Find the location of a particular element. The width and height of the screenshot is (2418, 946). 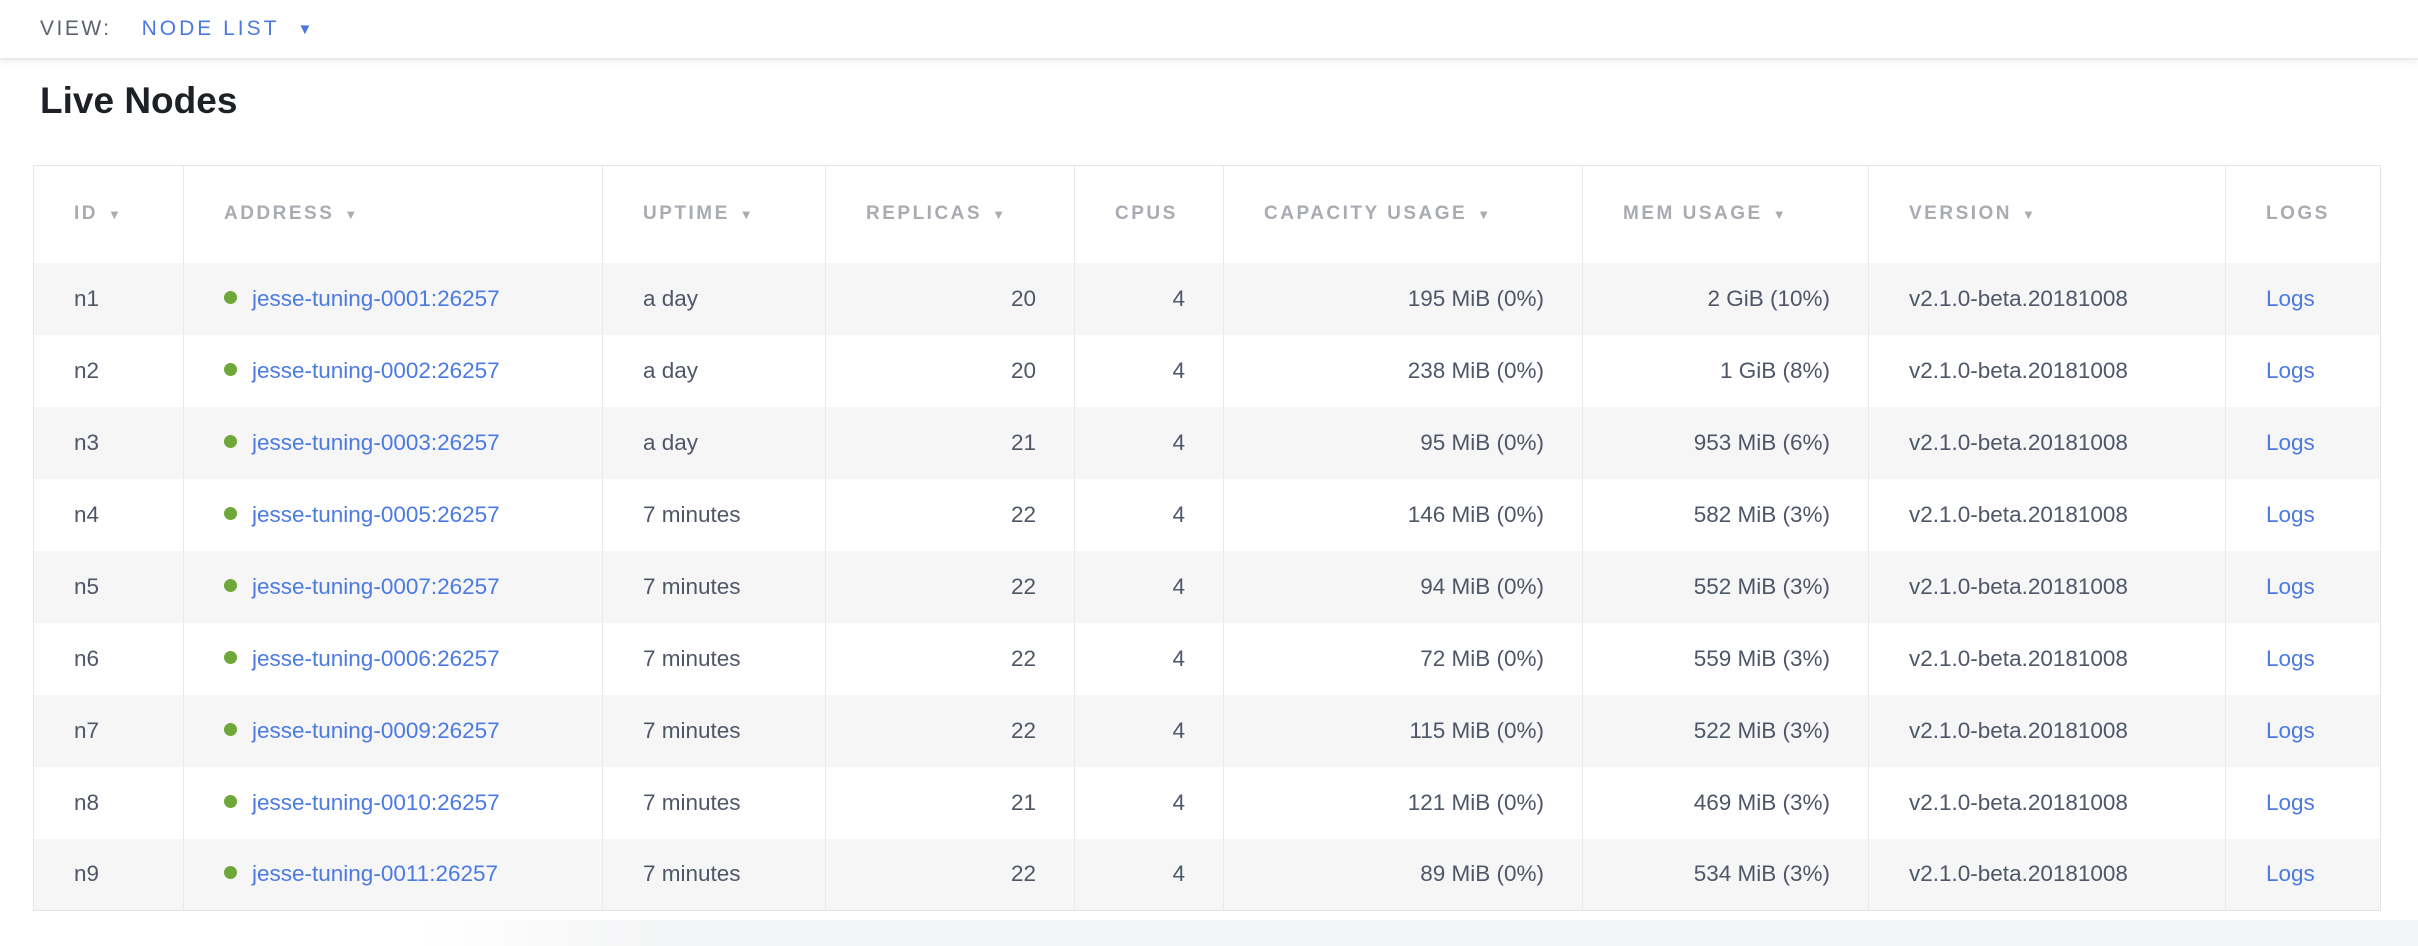

address-link: jesse-tuning-0003:26257 is located at coordinates (376, 442).